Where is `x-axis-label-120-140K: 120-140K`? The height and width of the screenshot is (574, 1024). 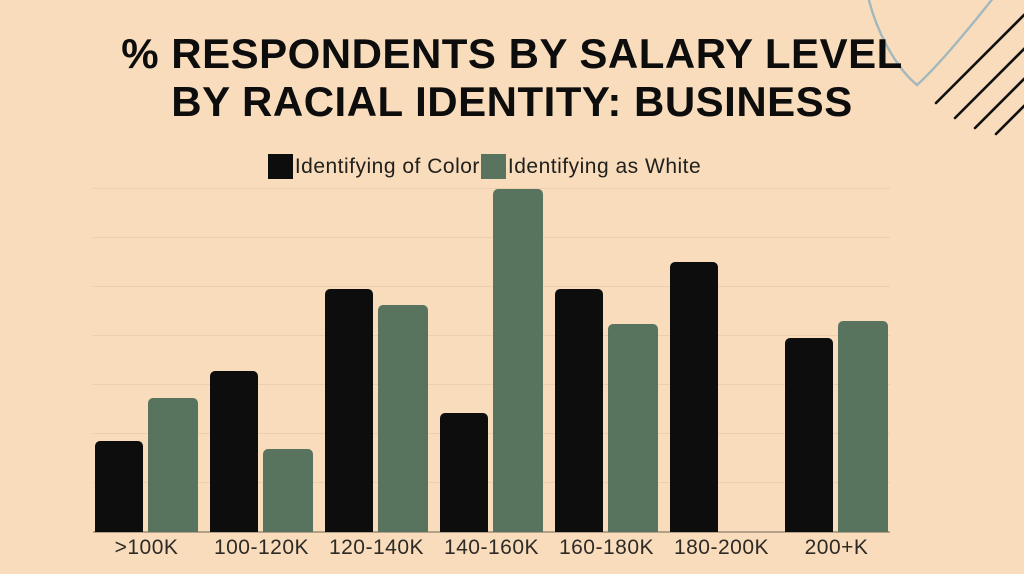 x-axis-label-120-140K: 120-140K is located at coordinates (376, 547).